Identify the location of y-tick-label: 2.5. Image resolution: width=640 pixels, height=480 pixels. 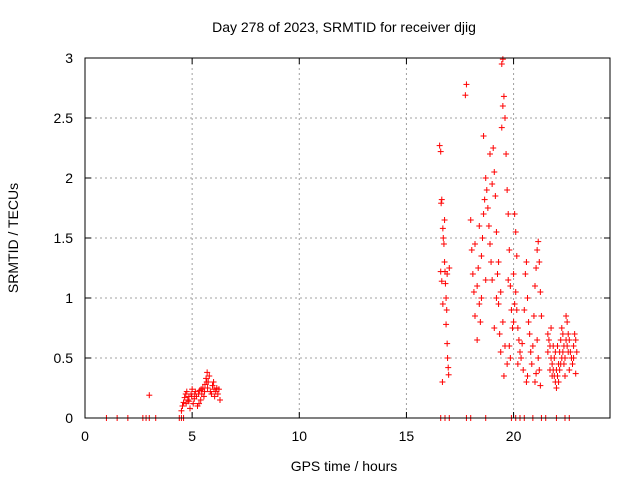
(64, 118).